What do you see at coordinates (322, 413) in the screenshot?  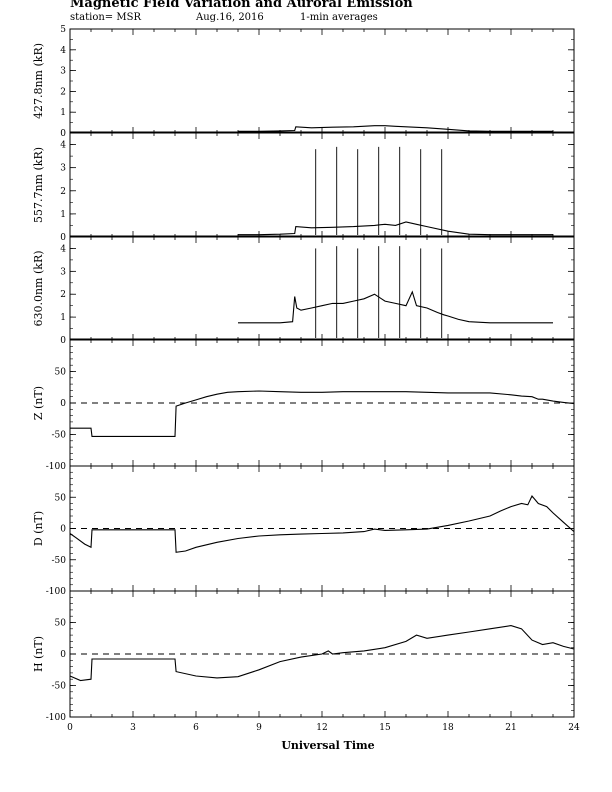 I see `series-line-pZ` at bounding box center [322, 413].